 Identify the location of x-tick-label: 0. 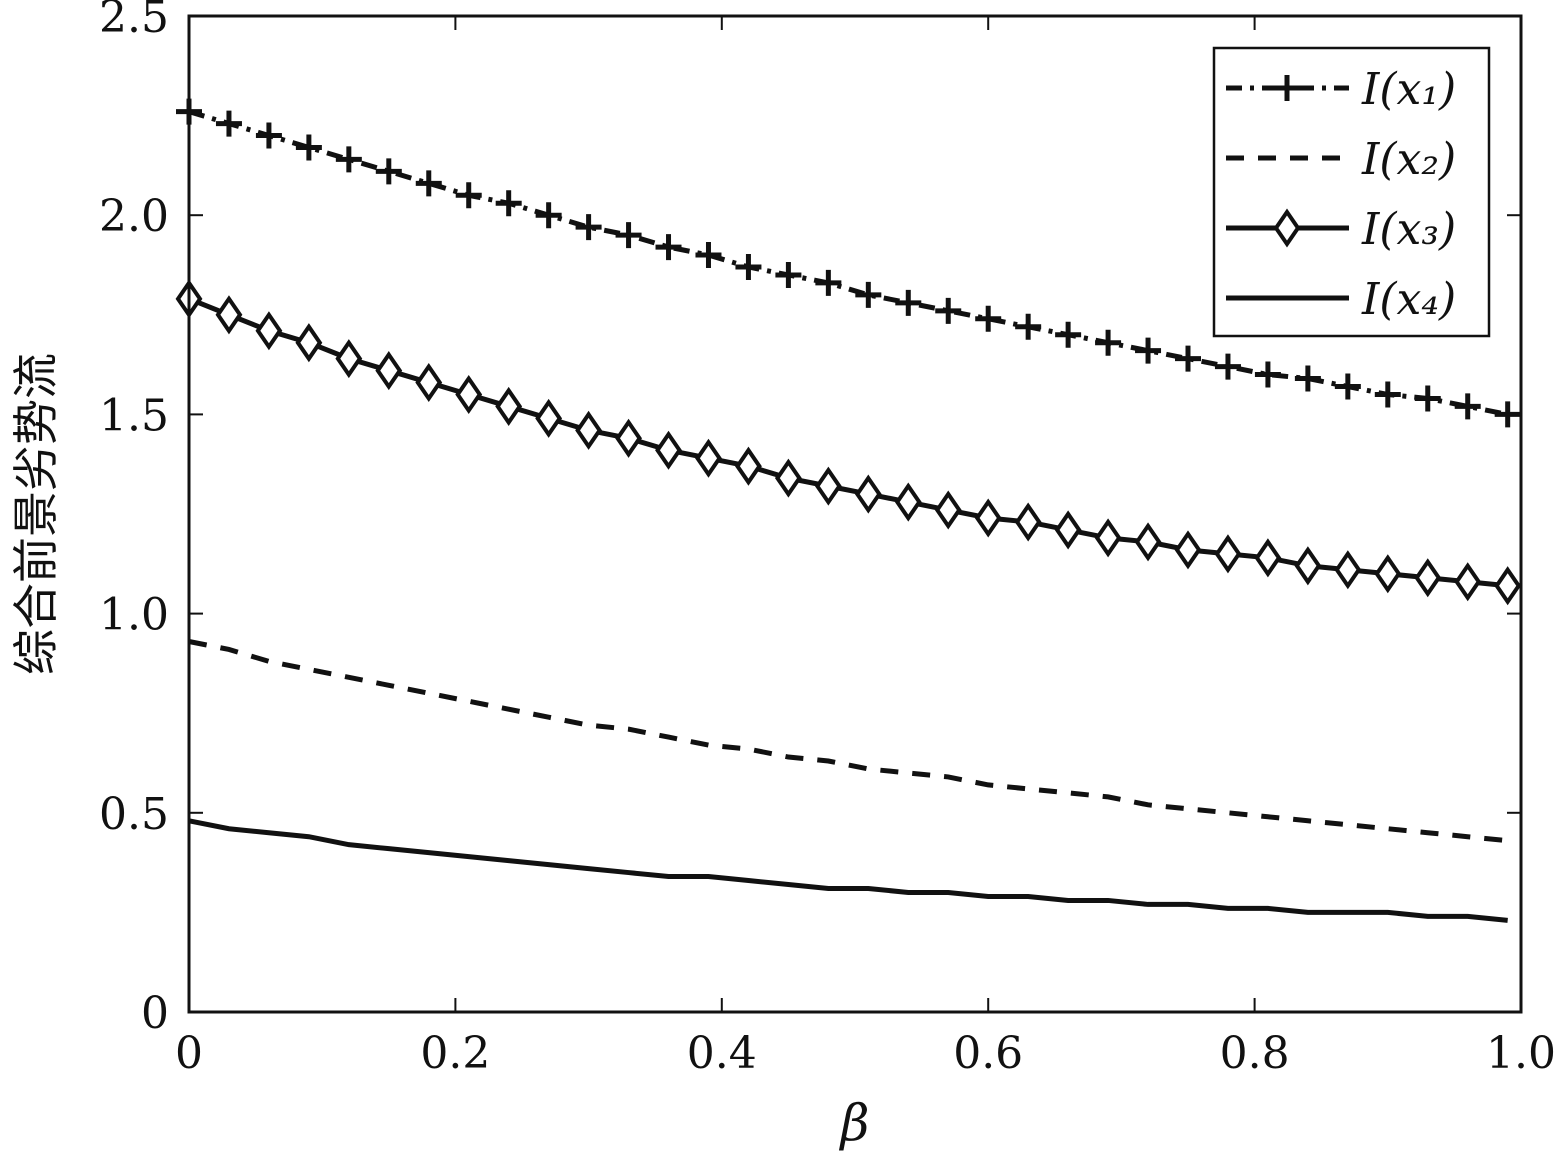
(189, 1053).